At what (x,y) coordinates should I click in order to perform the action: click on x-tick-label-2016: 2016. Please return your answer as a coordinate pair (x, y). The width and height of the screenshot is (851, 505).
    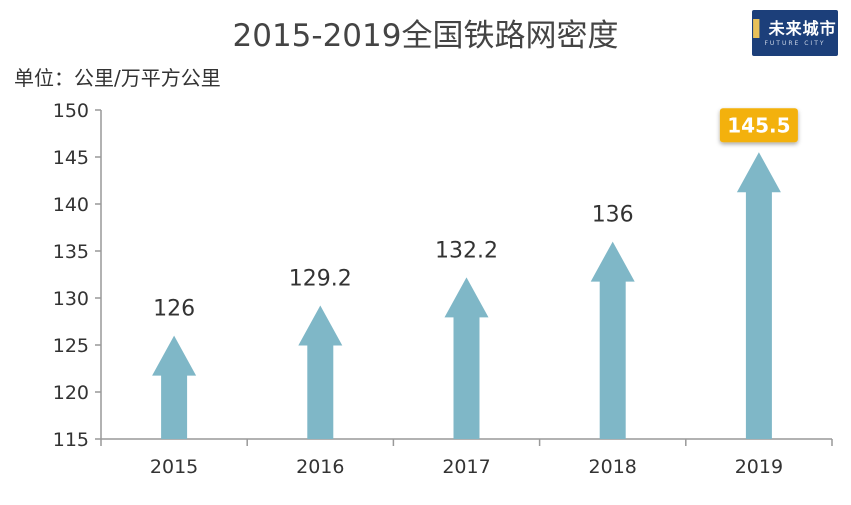
    Looking at the image, I should click on (320, 467).